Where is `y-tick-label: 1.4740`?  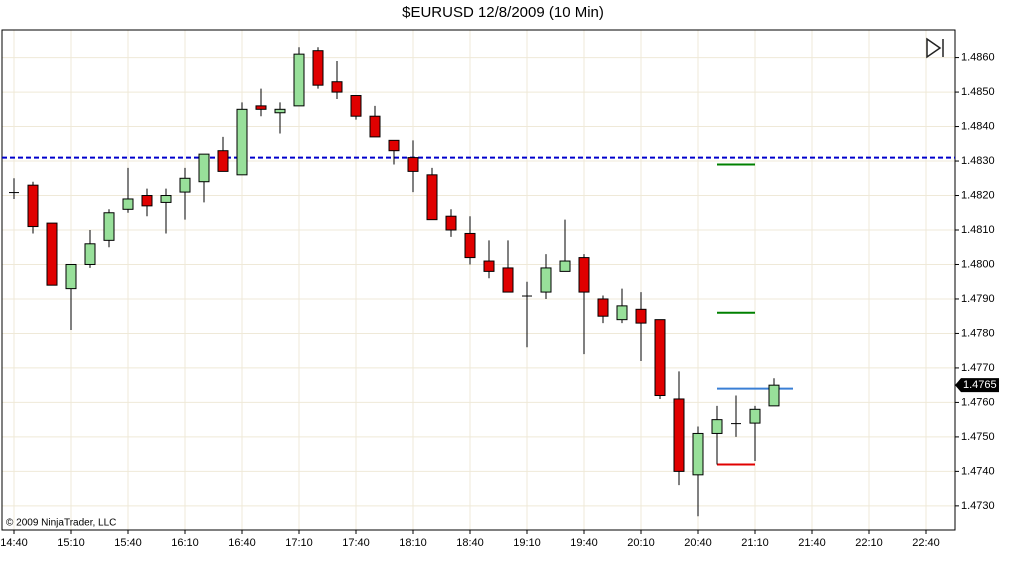
y-tick-label: 1.4740 is located at coordinates (978, 471).